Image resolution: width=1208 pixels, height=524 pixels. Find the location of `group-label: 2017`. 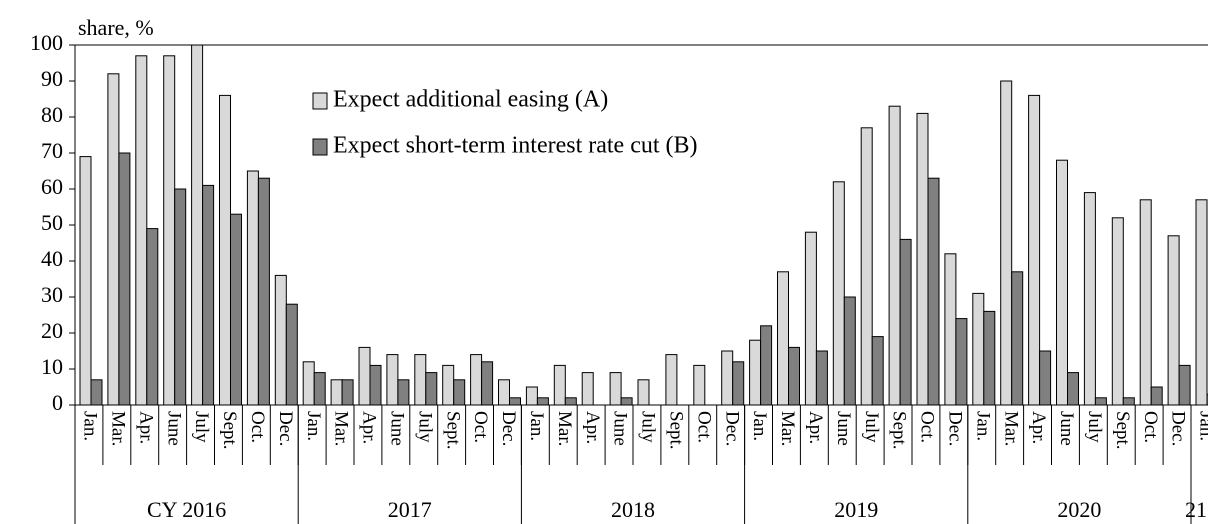

group-label: 2017 is located at coordinates (410, 509).